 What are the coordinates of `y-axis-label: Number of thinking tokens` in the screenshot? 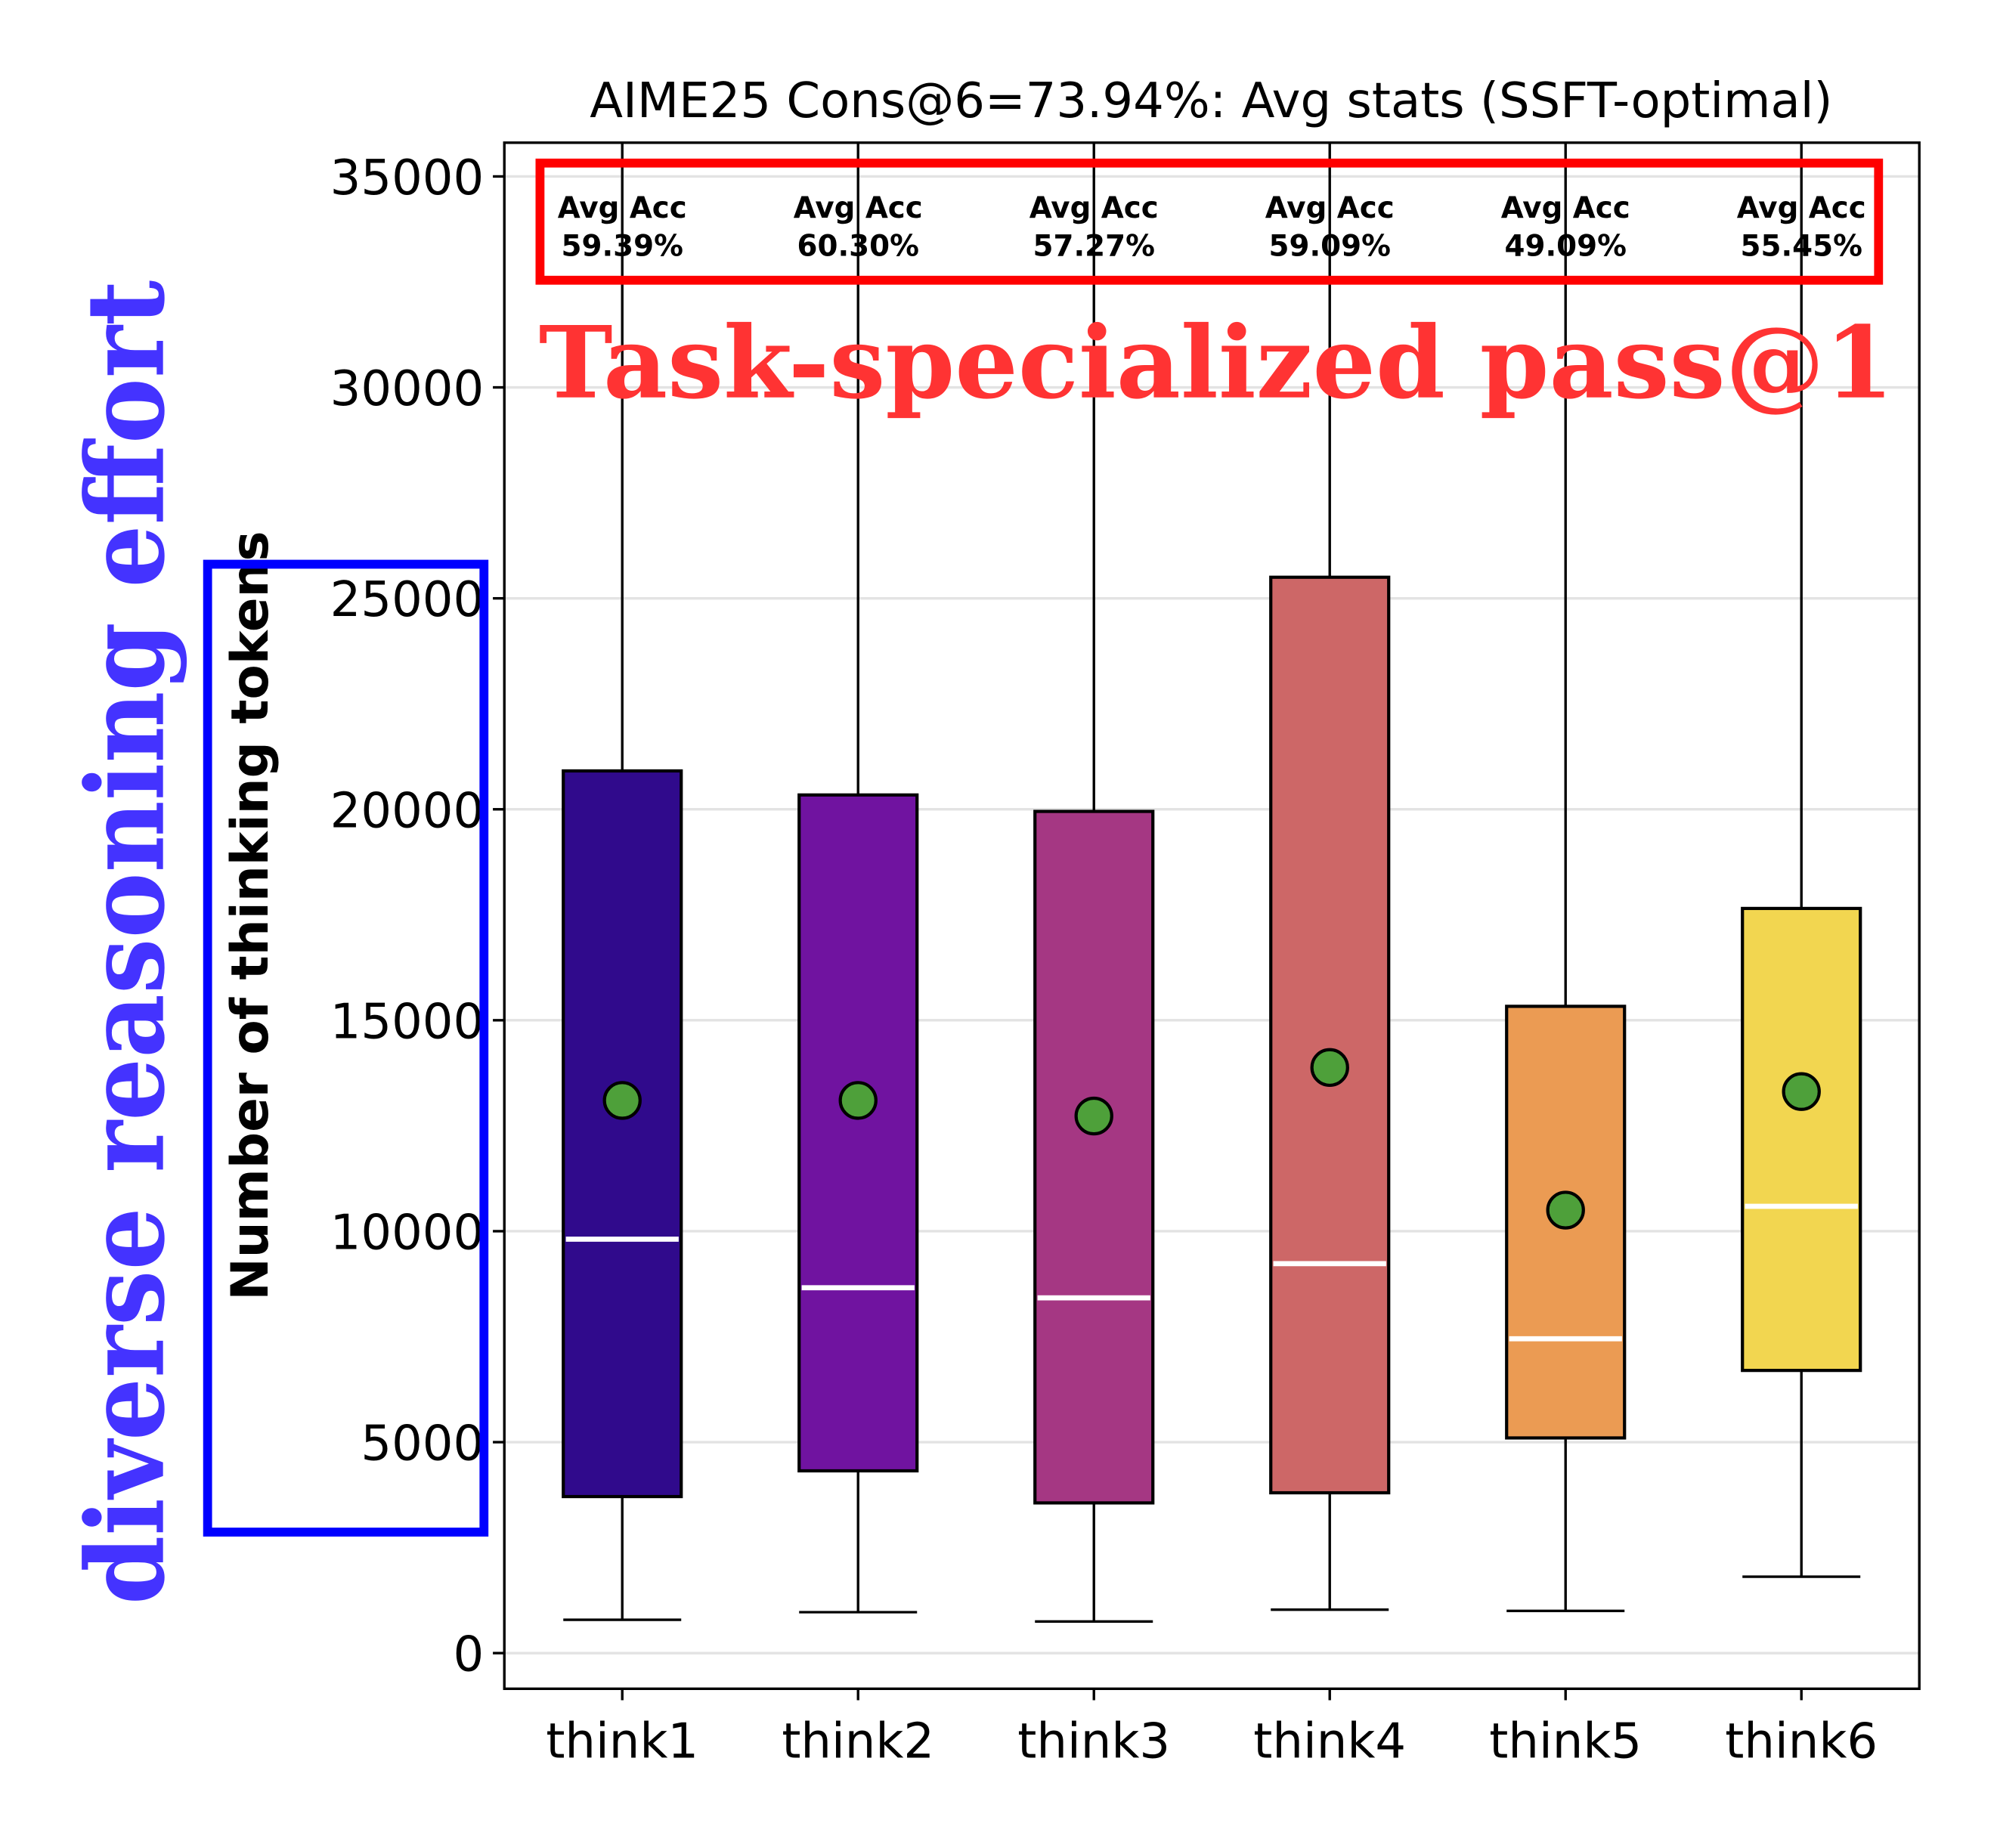 It's located at (250, 915).